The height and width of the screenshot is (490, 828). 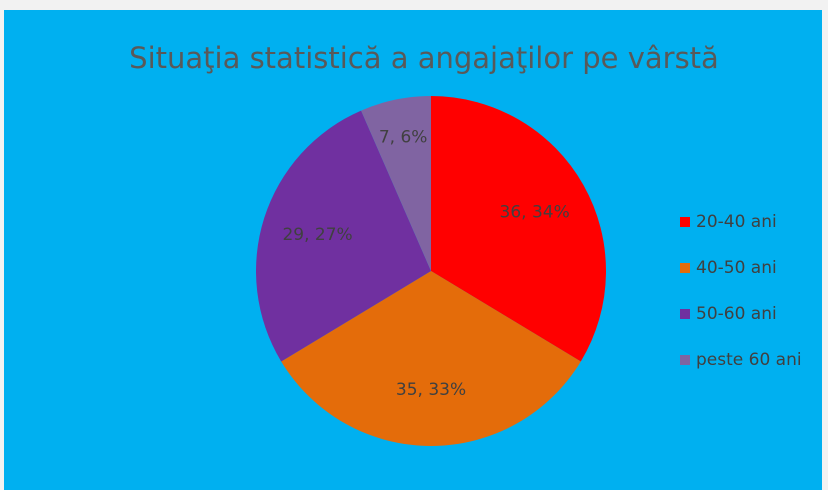 What do you see at coordinates (403, 137) in the screenshot?
I see `data-label: 7, 6%` at bounding box center [403, 137].